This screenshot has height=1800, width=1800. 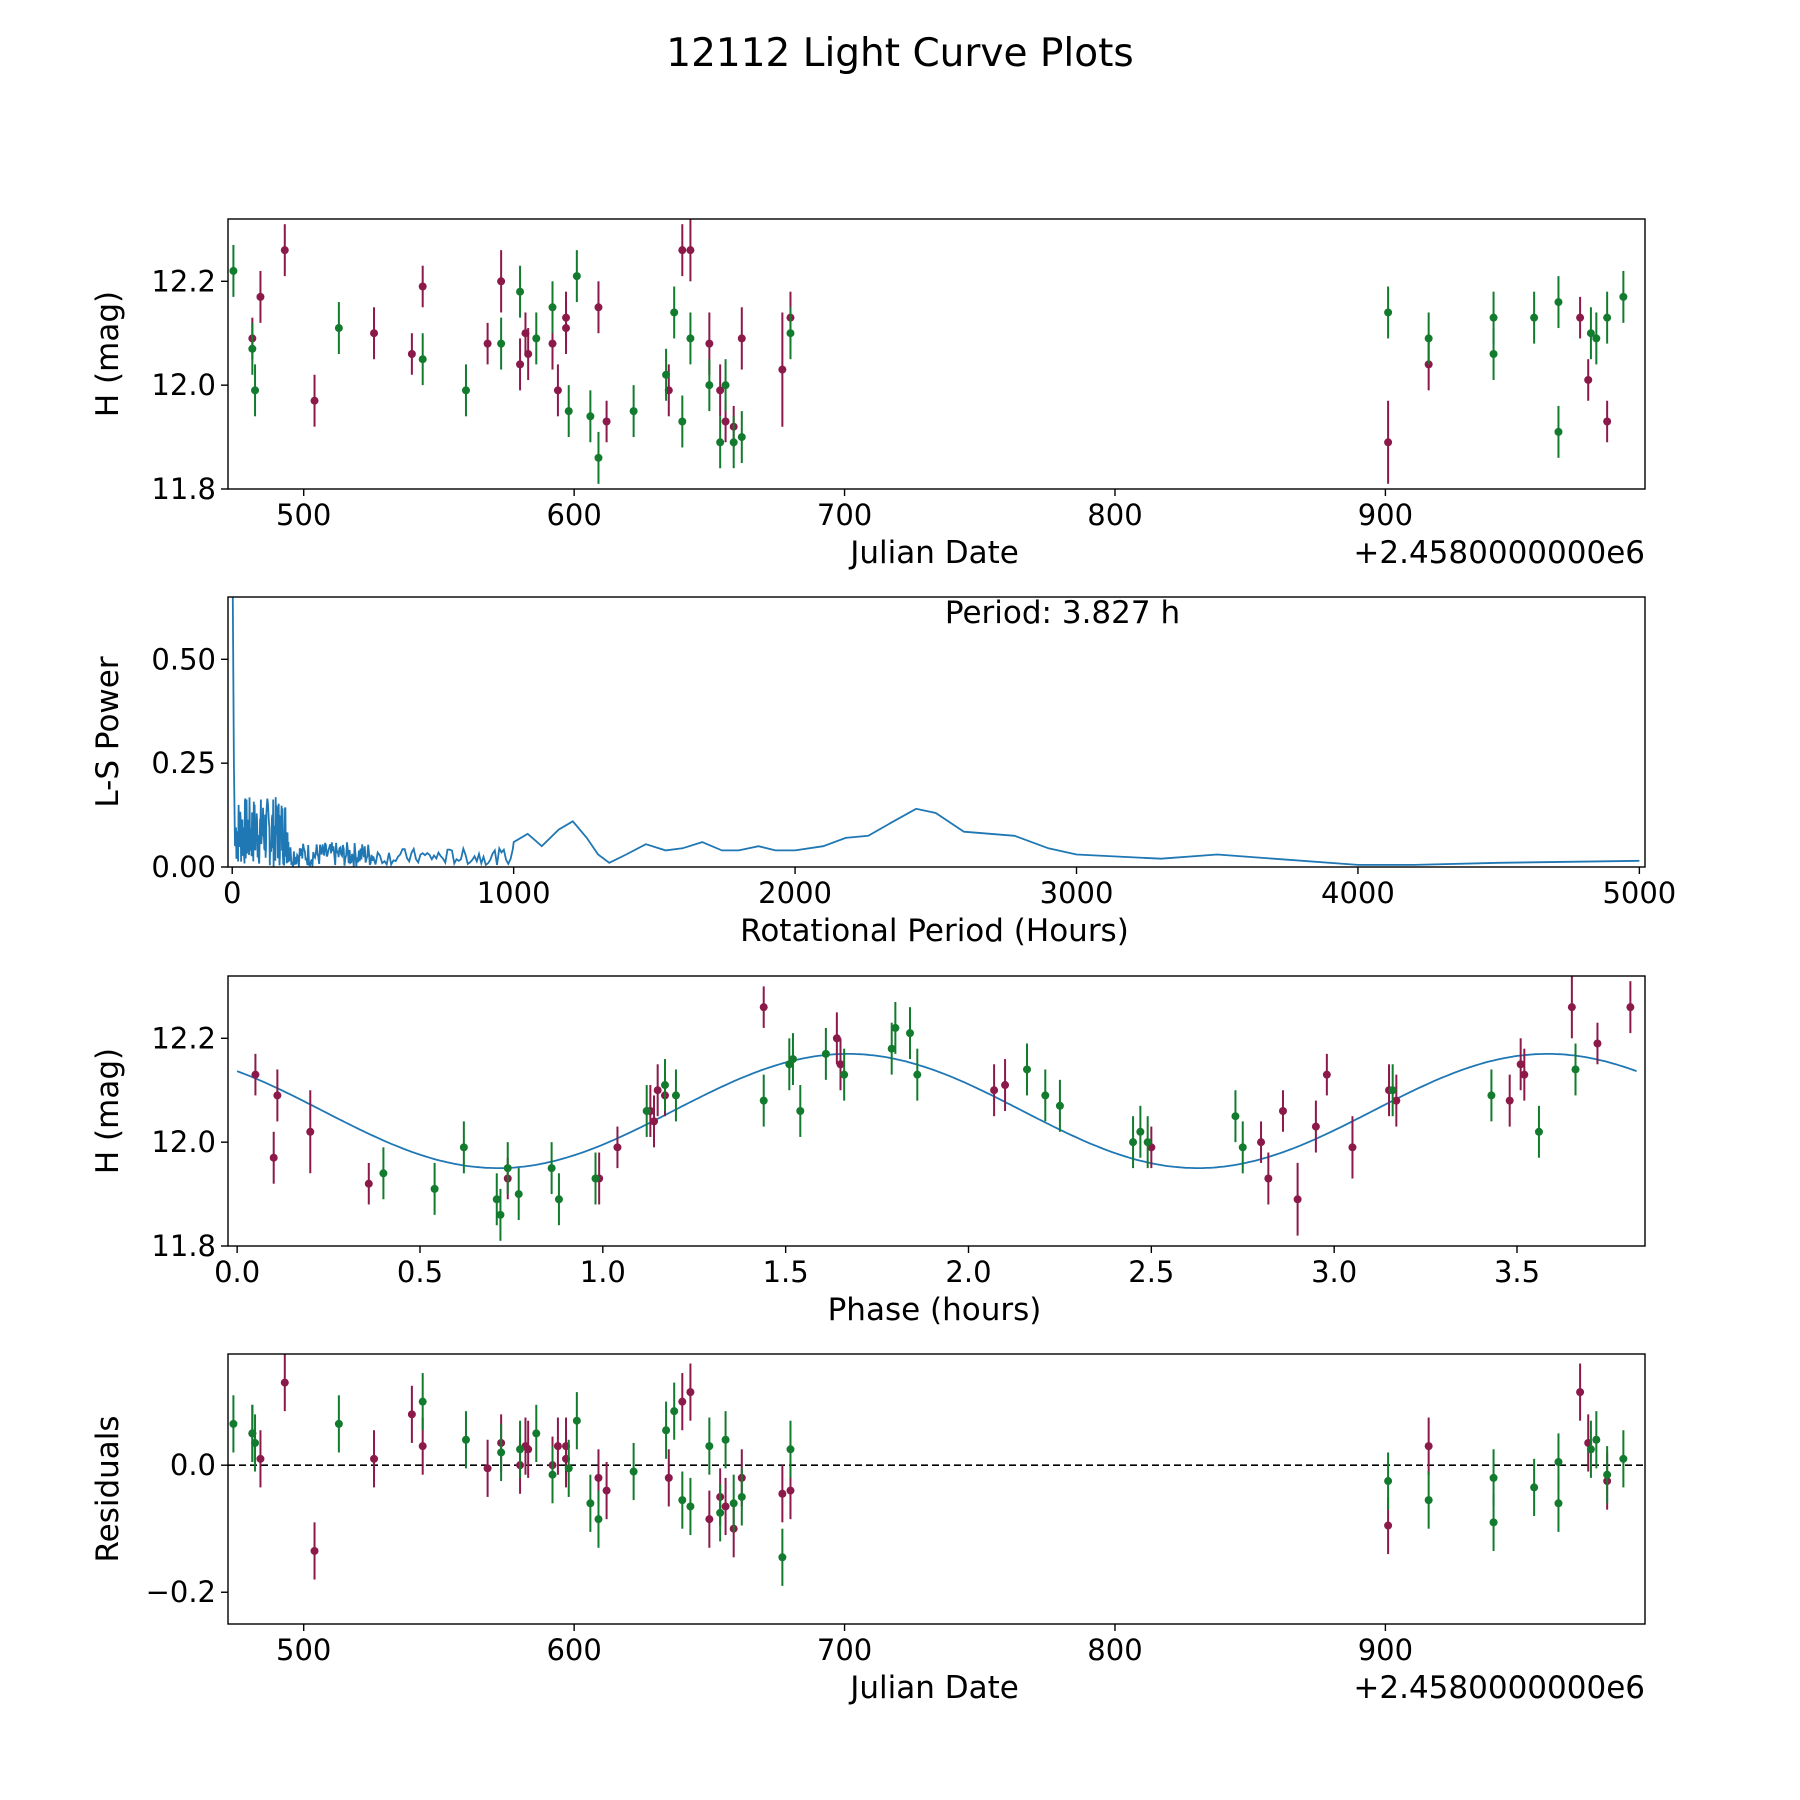 I want to click on axes-frame, so click(x=936, y=1111).